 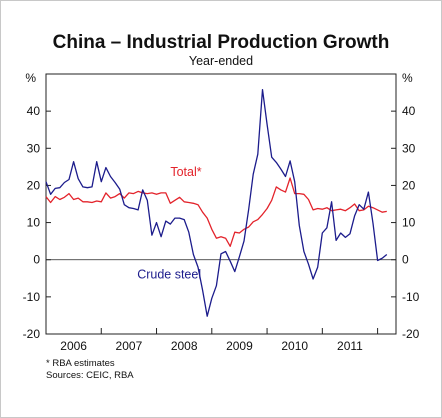 What do you see at coordinates (409, 148) in the screenshot?
I see `y-tick-label-right: 30` at bounding box center [409, 148].